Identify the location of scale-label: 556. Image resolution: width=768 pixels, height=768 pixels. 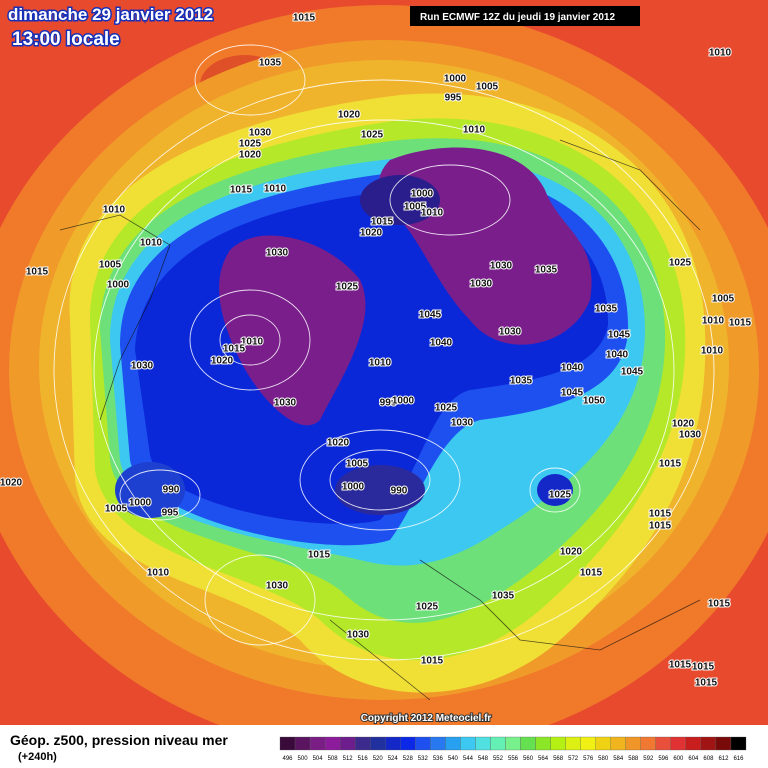
(513, 759).